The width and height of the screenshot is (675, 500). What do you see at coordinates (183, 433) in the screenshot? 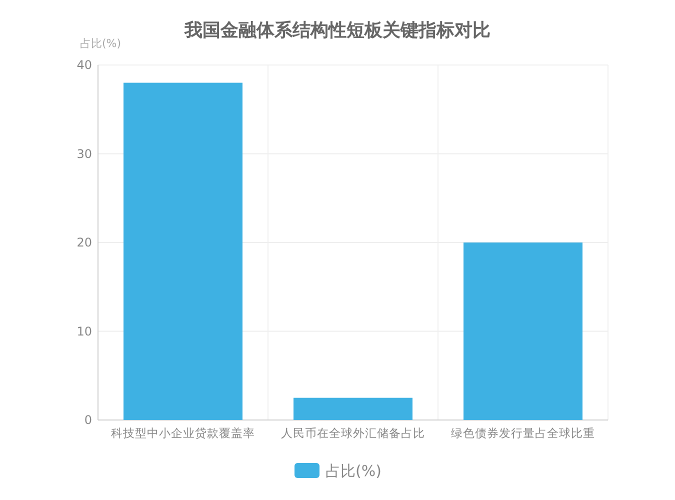
I see `x-tick-label: 科技型中小企业贷款覆盖率` at bounding box center [183, 433].